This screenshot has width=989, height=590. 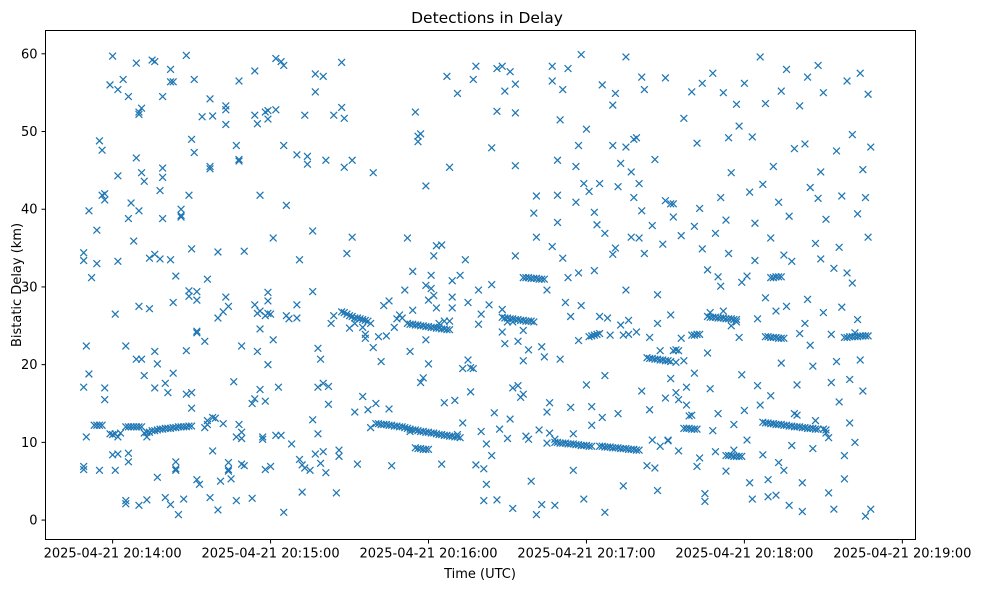 I want to click on x-tick-label: 2025-04-21 20:18:00, so click(x=744, y=554).